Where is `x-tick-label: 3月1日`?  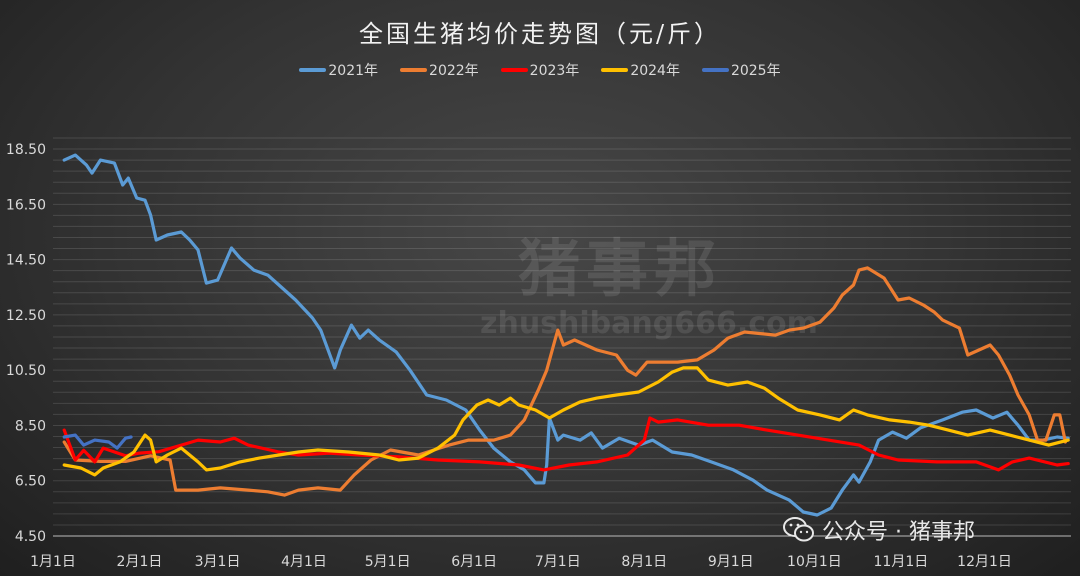 x-tick-label: 3月1日 is located at coordinates (218, 562).